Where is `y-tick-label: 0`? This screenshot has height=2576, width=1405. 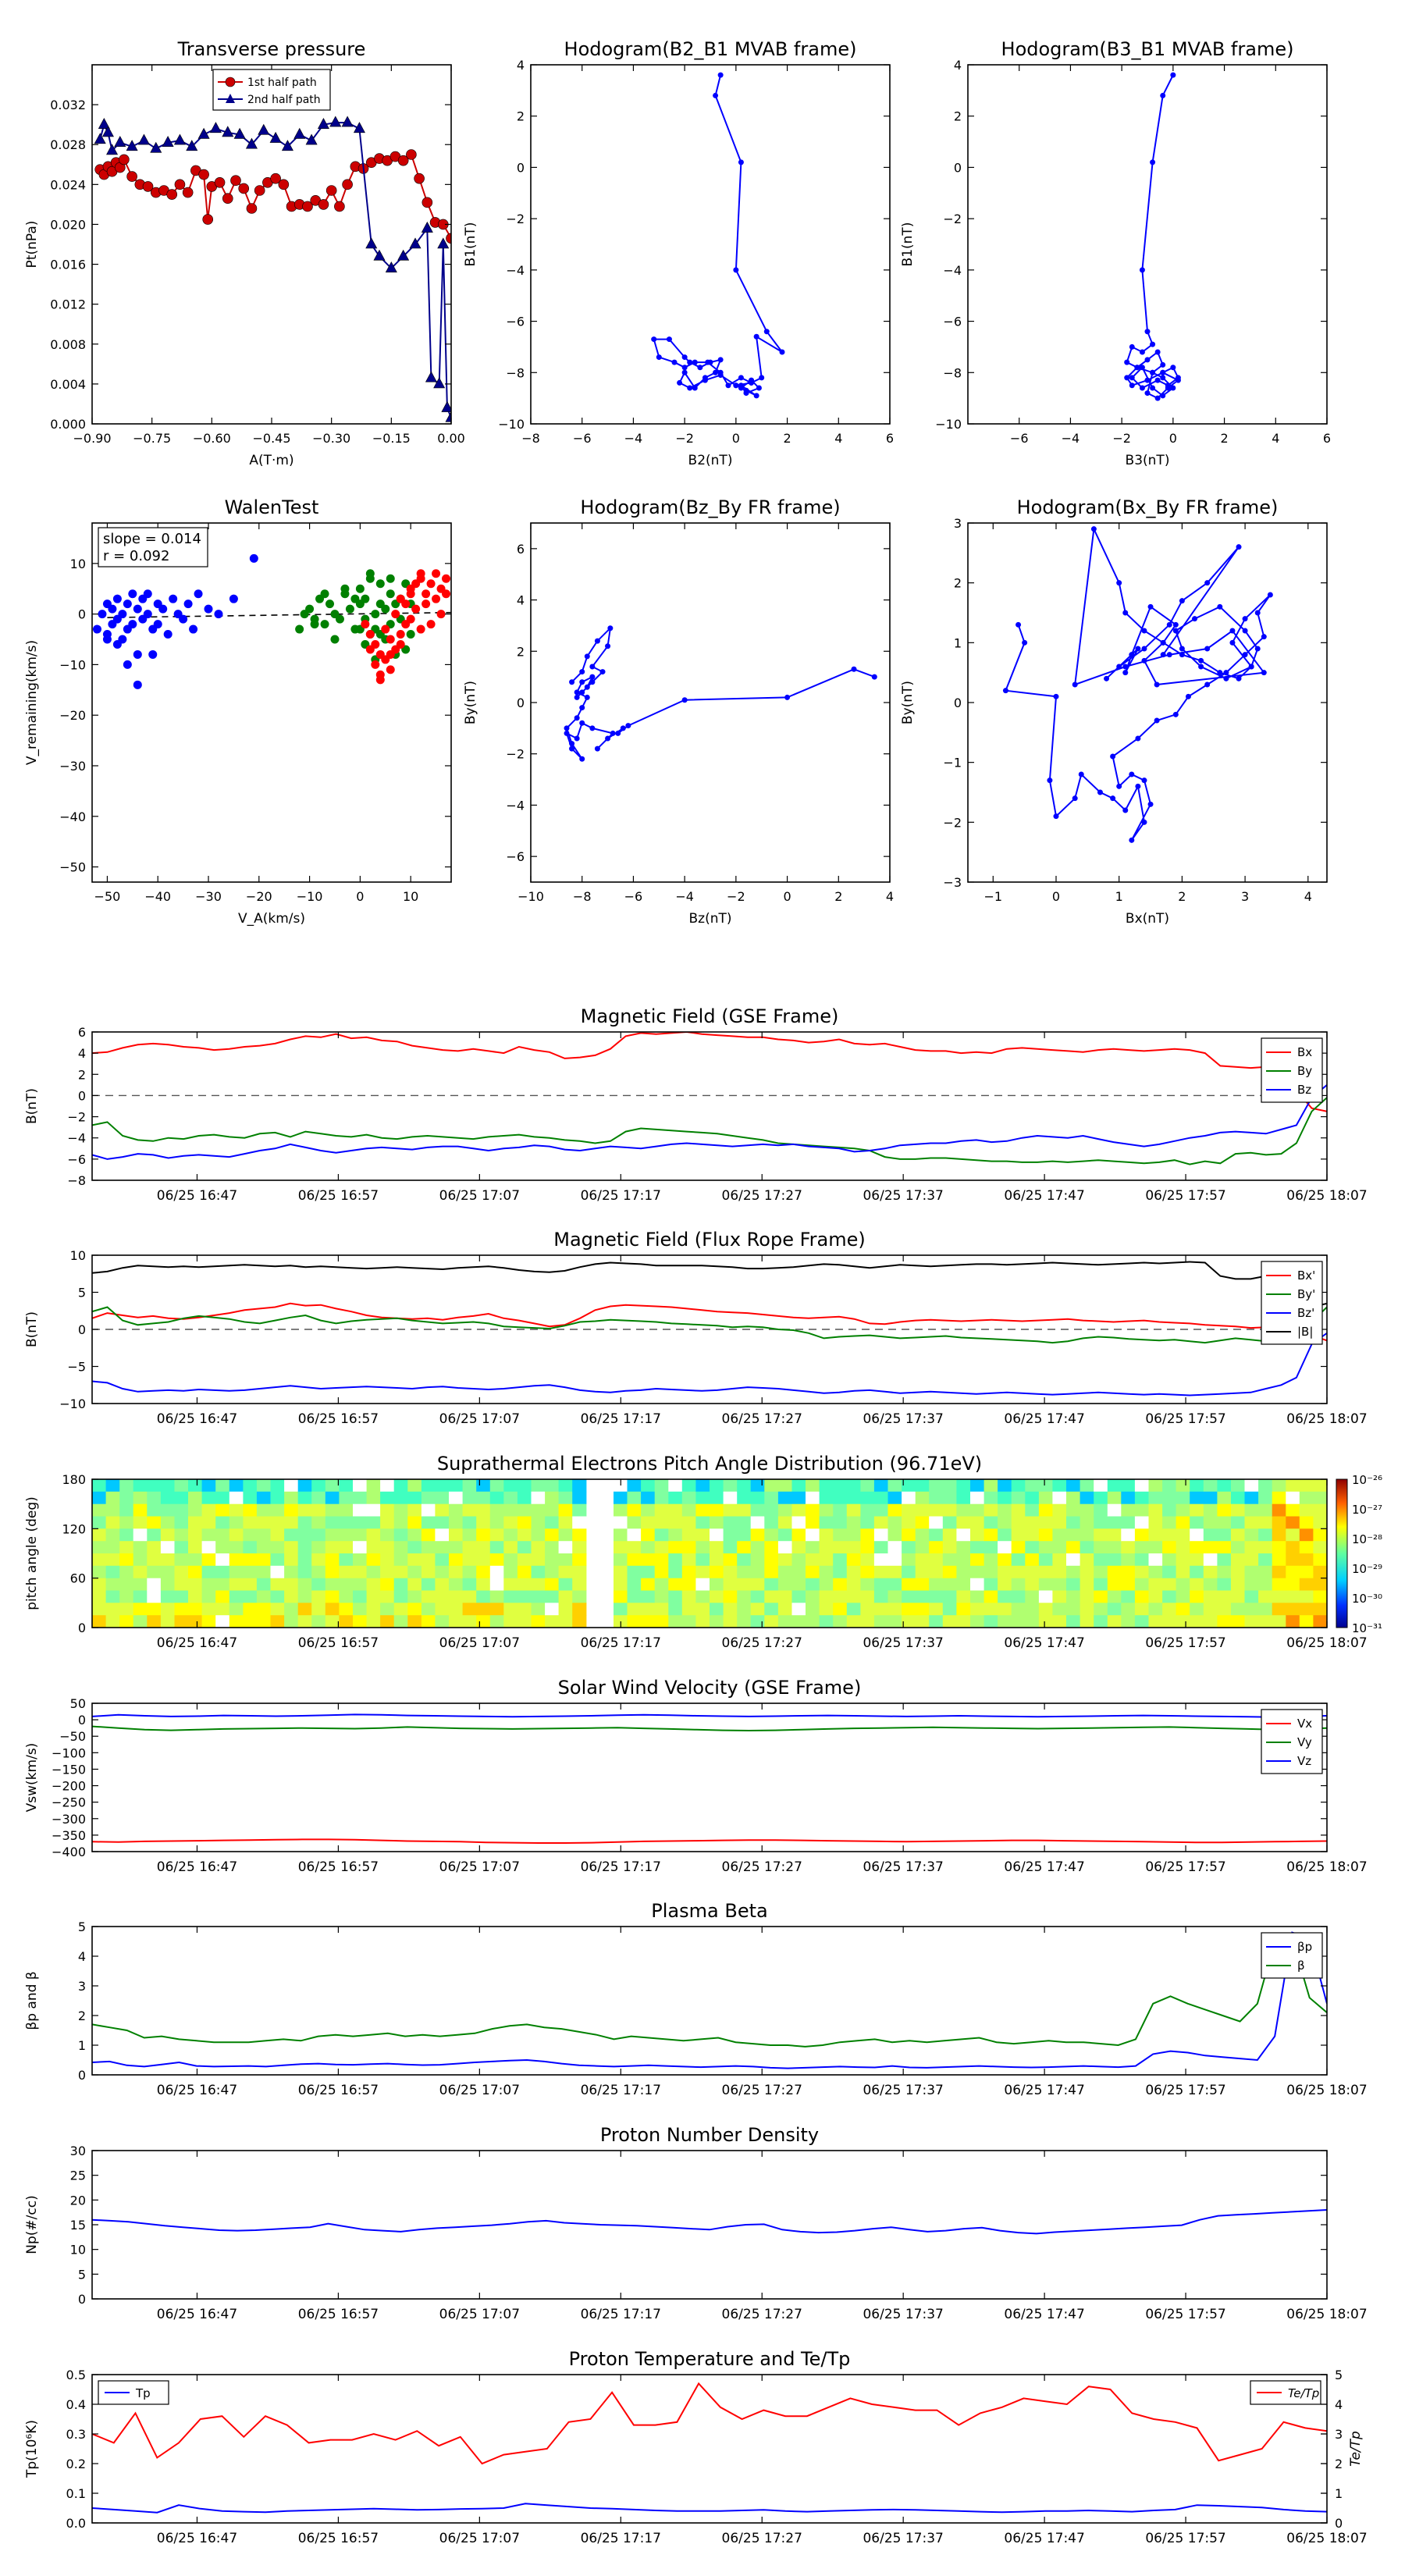
y-tick-label: 0 is located at coordinates (82, 1329).